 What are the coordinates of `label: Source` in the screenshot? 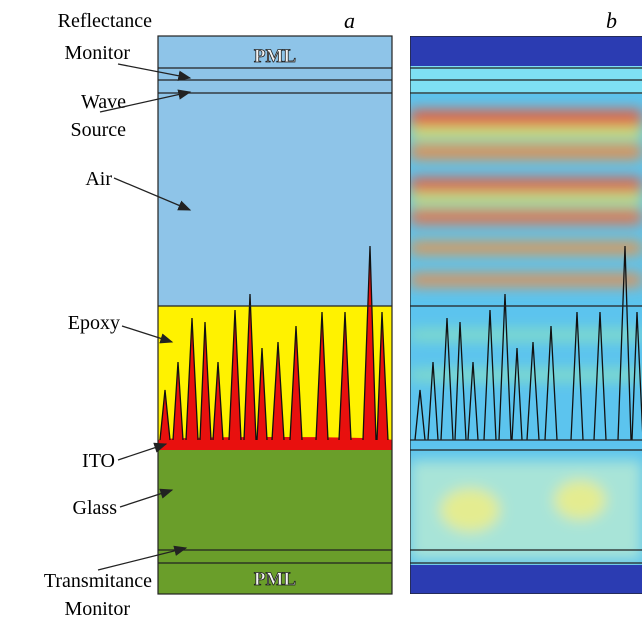 It's located at (98, 130).